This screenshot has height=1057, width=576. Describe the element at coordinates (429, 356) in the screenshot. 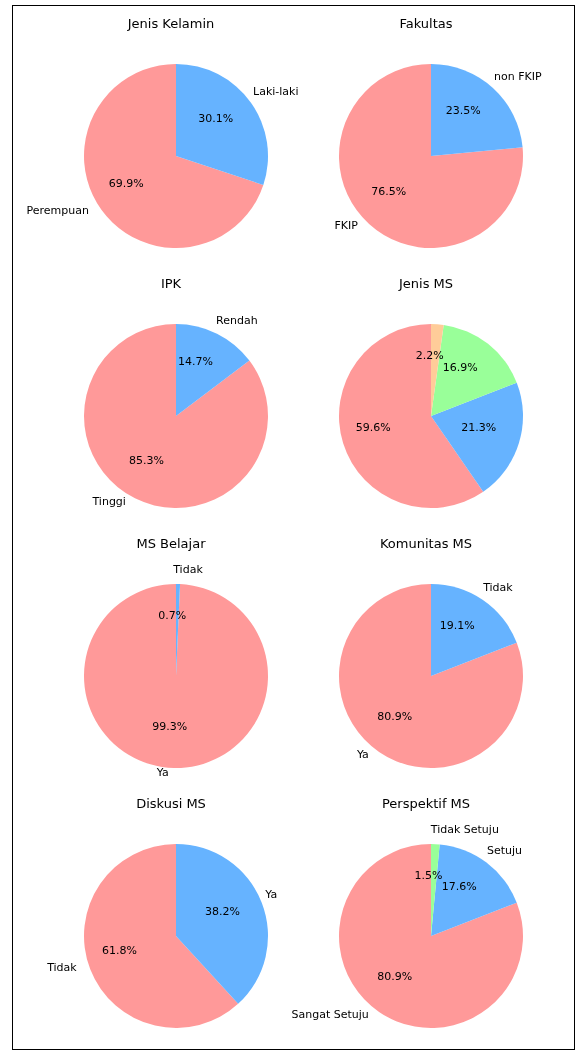

I see `data-label: 2.2%` at that location.